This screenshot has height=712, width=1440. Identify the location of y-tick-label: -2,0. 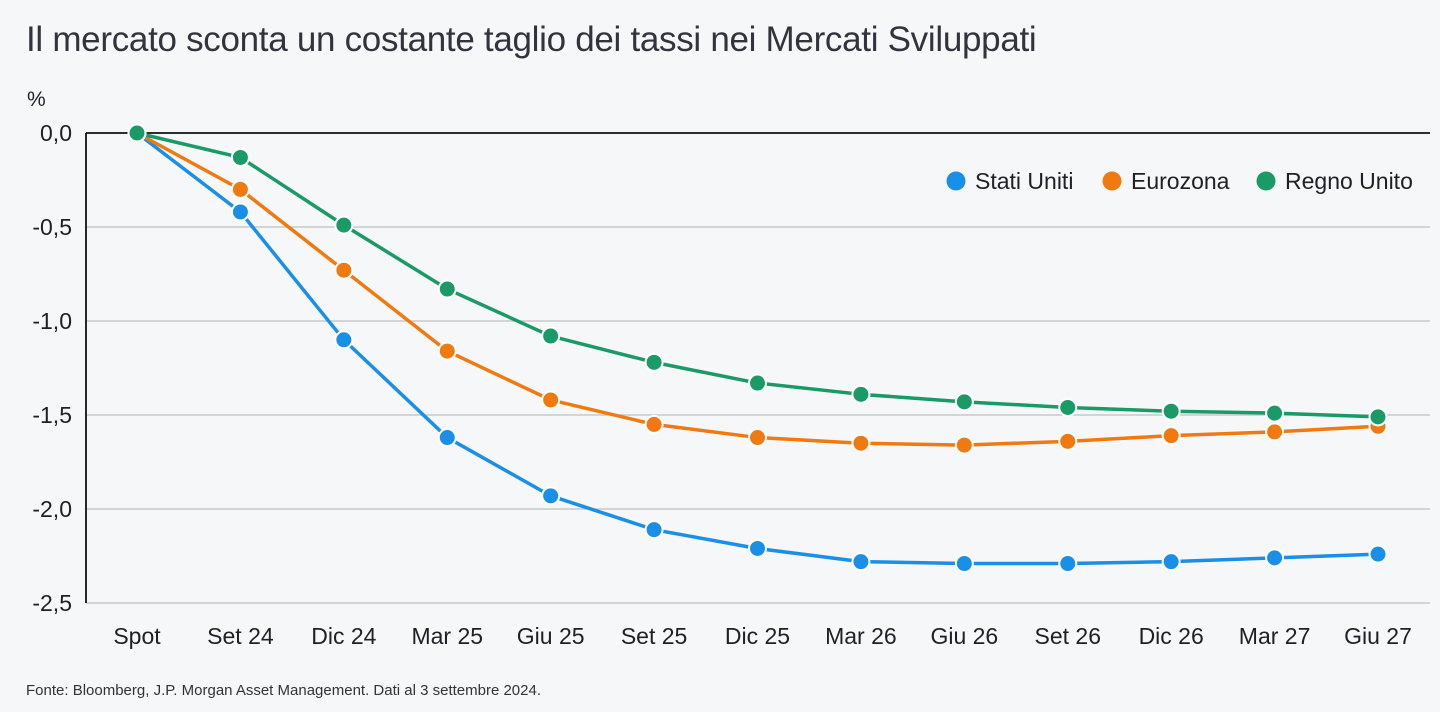
(52, 509).